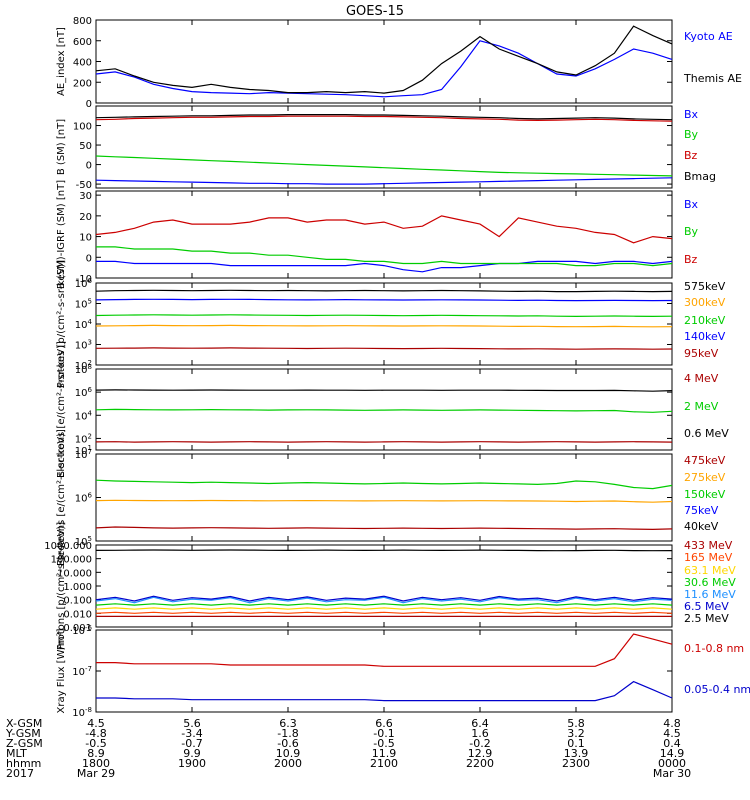  I want to click on y-tick-label: 400, so click(82, 63).